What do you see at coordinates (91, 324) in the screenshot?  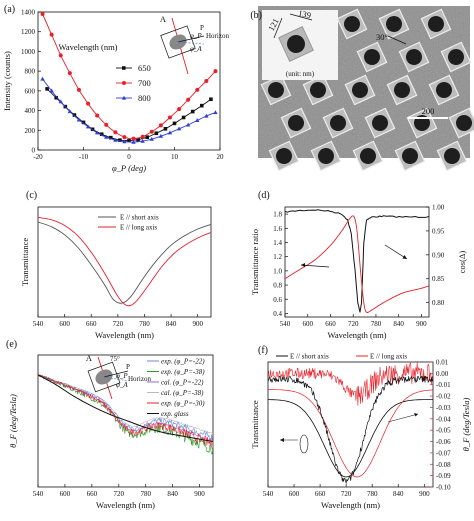 I see `panel-c-x-tick-label: 660` at bounding box center [91, 324].